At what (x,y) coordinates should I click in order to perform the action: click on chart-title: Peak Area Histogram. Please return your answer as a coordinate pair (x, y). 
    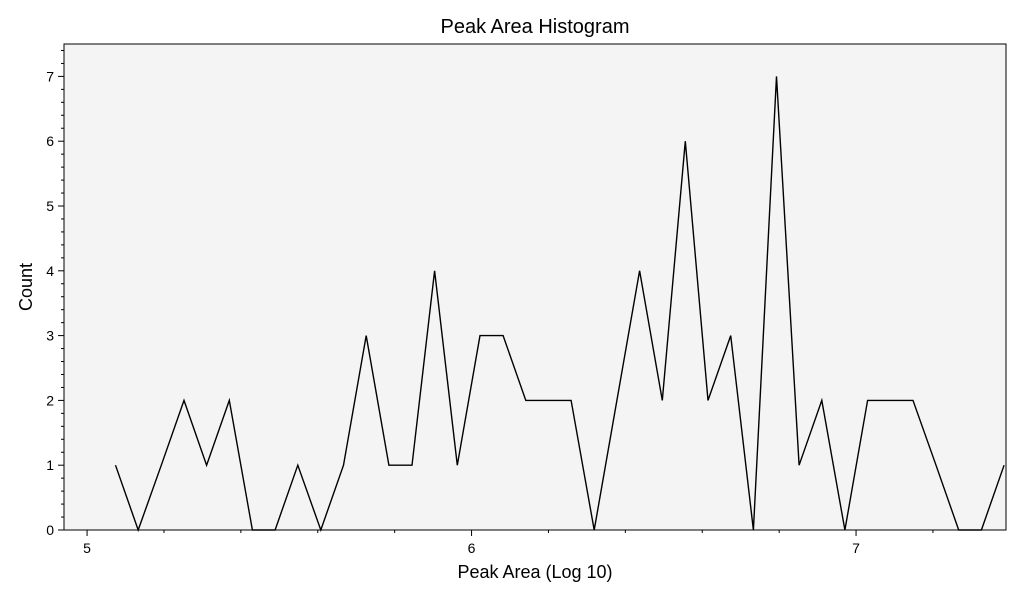
    Looking at the image, I should click on (535, 27).